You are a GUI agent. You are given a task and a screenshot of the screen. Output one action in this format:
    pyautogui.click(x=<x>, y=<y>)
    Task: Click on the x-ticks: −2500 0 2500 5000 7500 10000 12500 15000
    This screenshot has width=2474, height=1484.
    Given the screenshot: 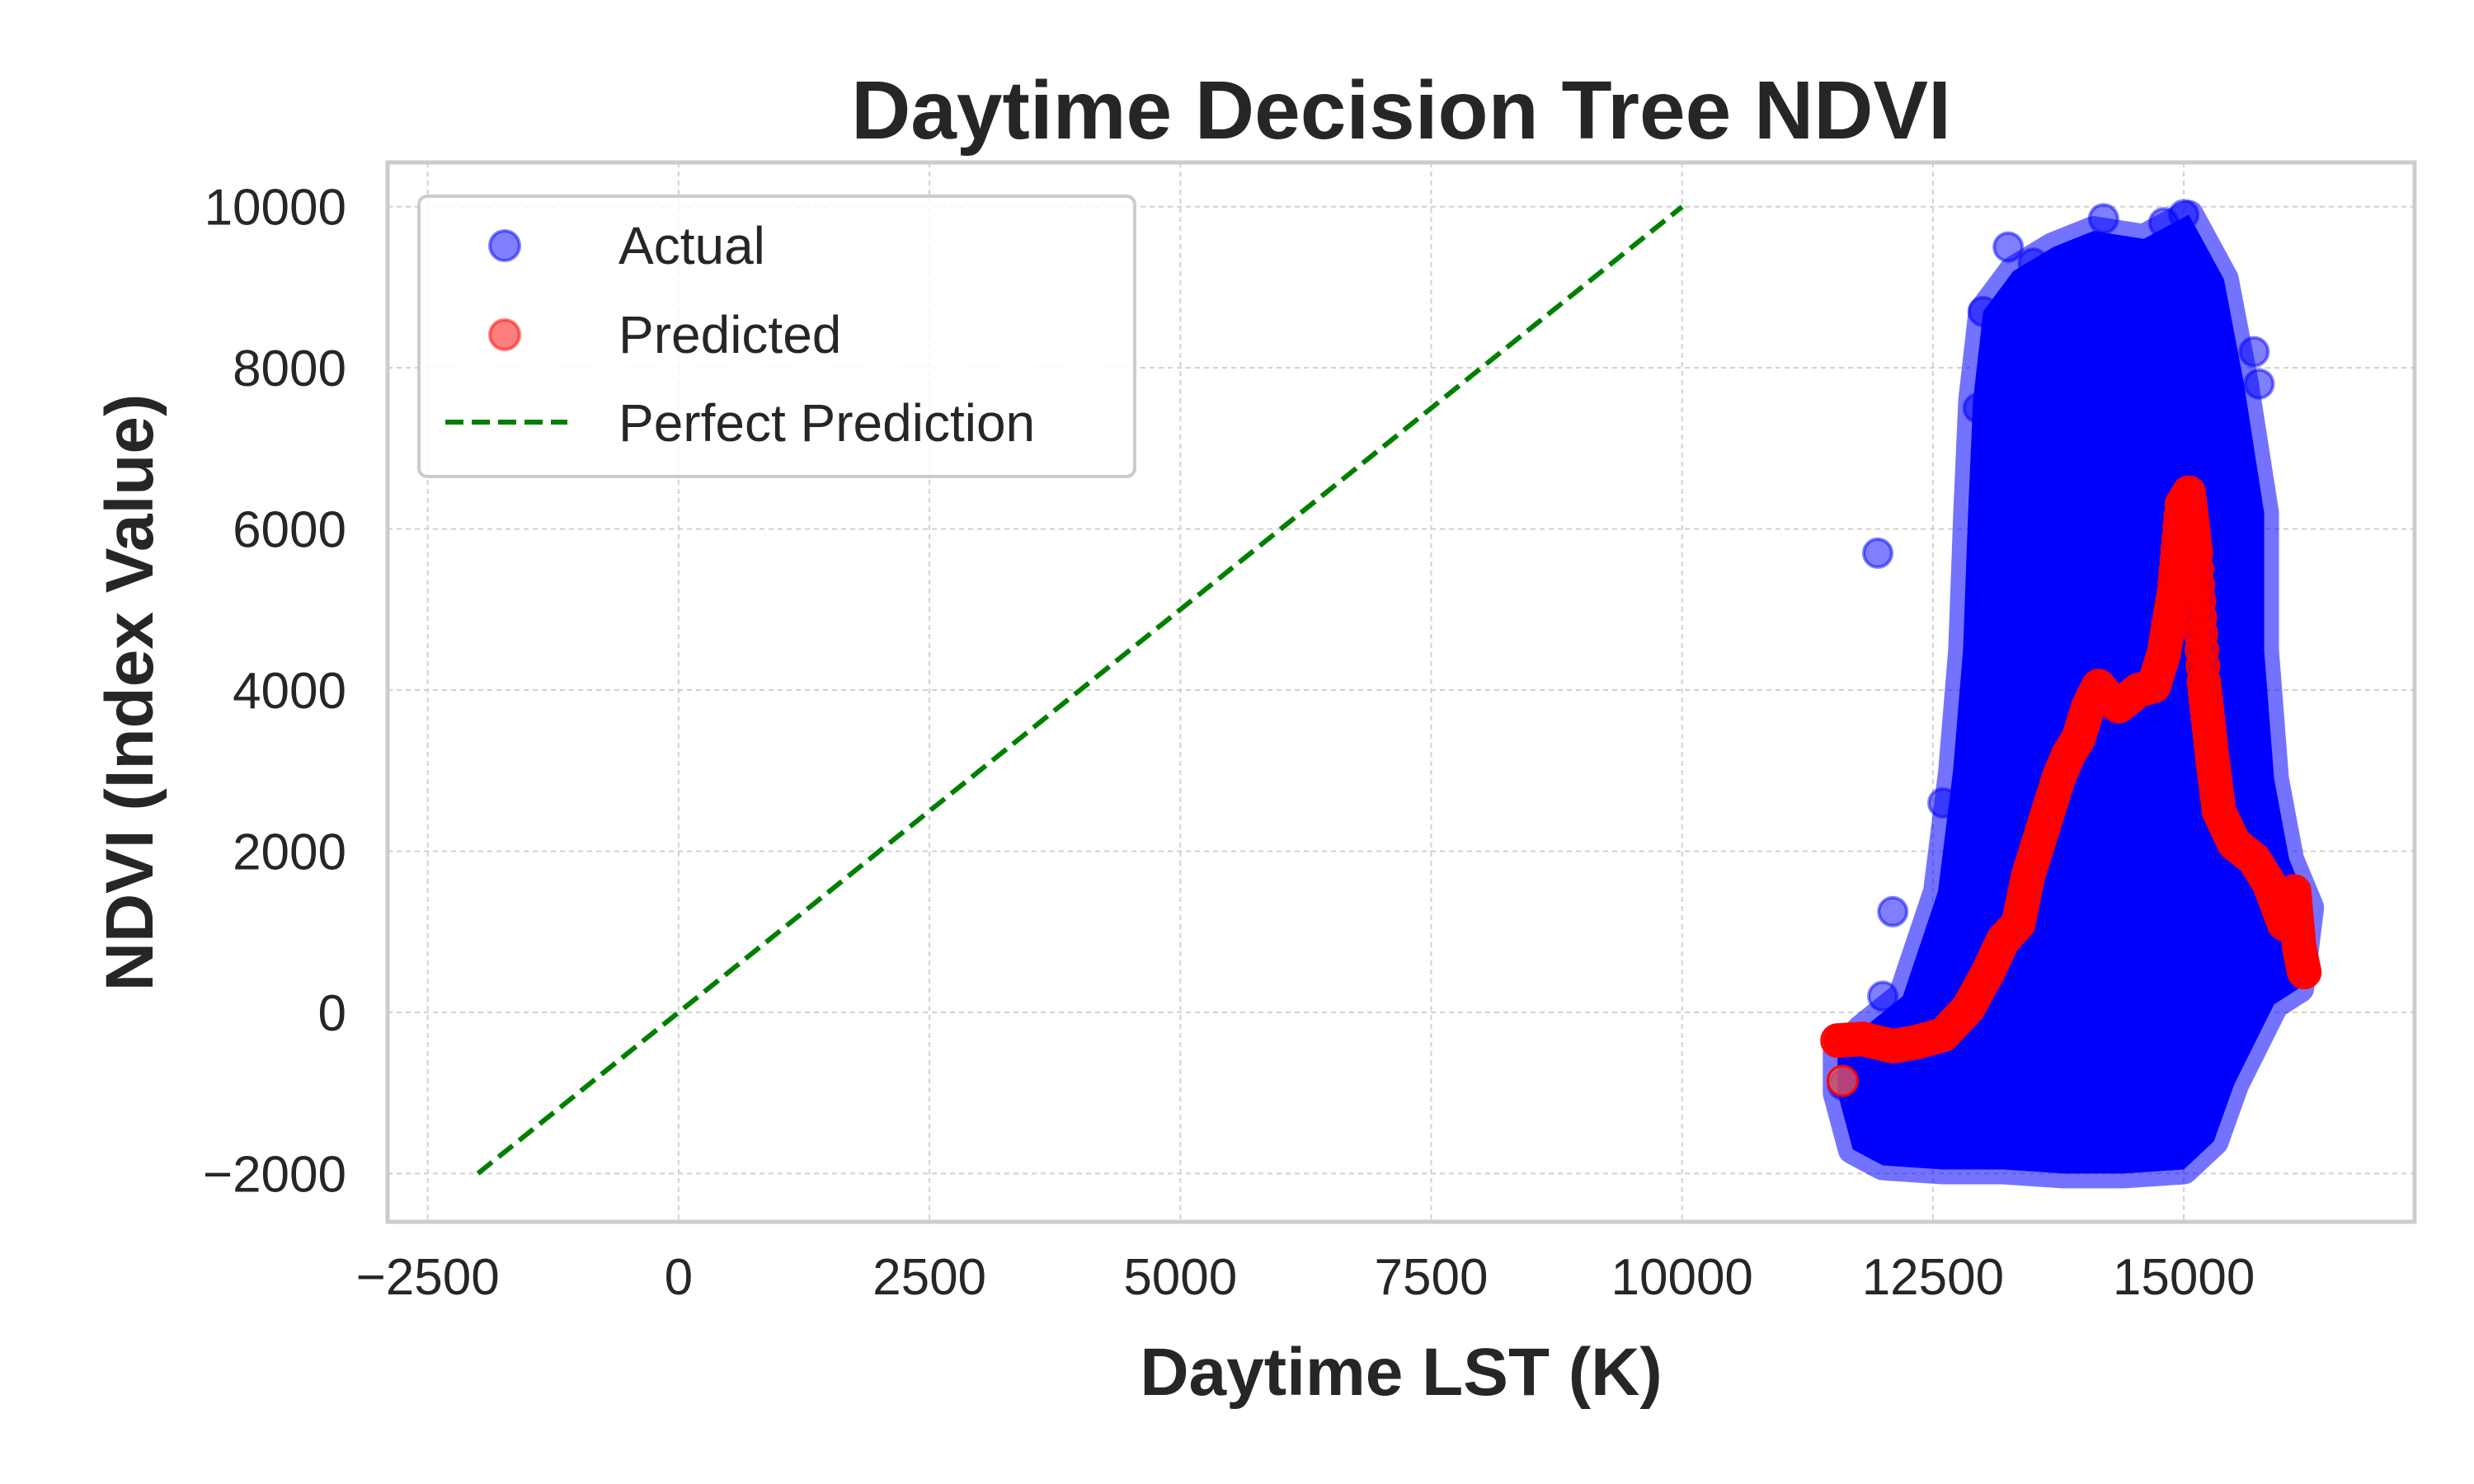 What is the action you would take?
    pyautogui.click(x=1305, y=1277)
    